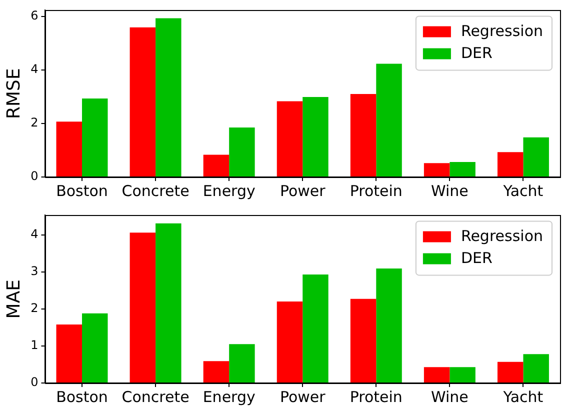  I want to click on y-tick-label: 3, so click(34, 271).